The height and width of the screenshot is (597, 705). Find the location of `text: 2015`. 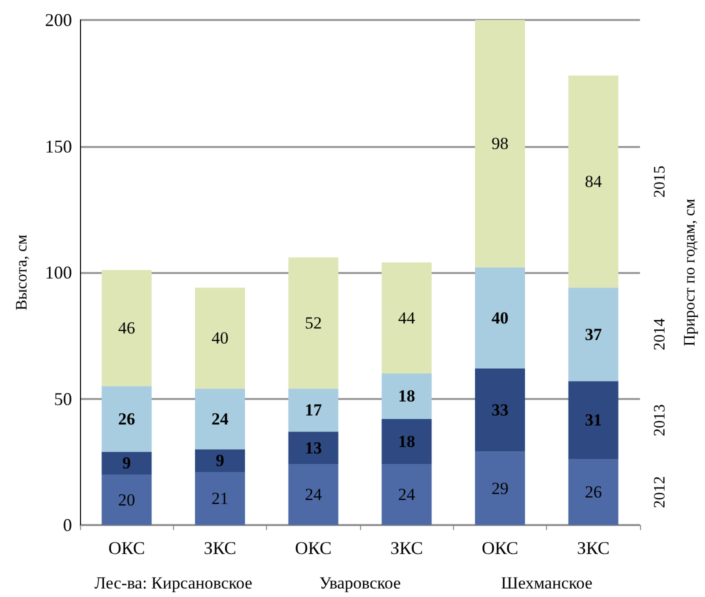

text: 2015 is located at coordinates (660, 182).